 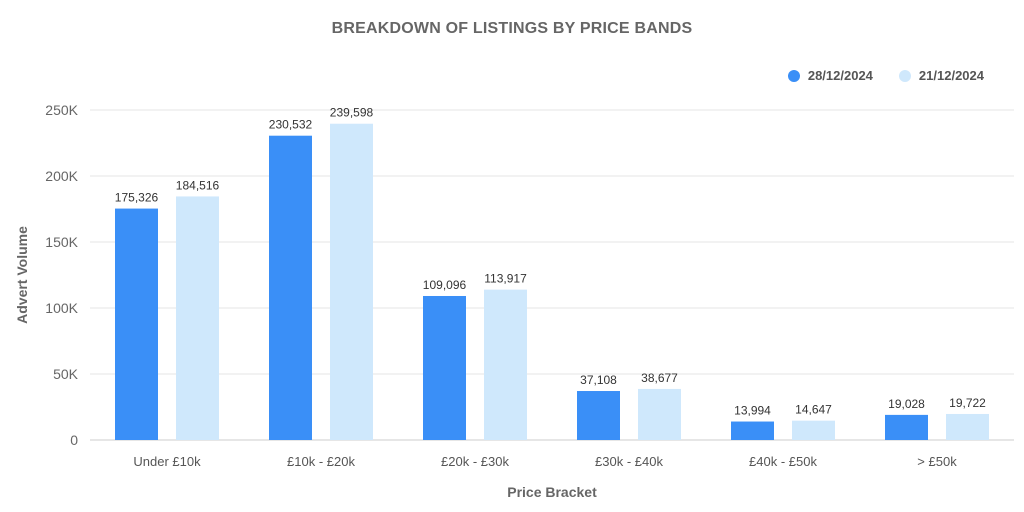 What do you see at coordinates (321, 461) in the screenshot?
I see `x-tick-label: £10k - £20k` at bounding box center [321, 461].